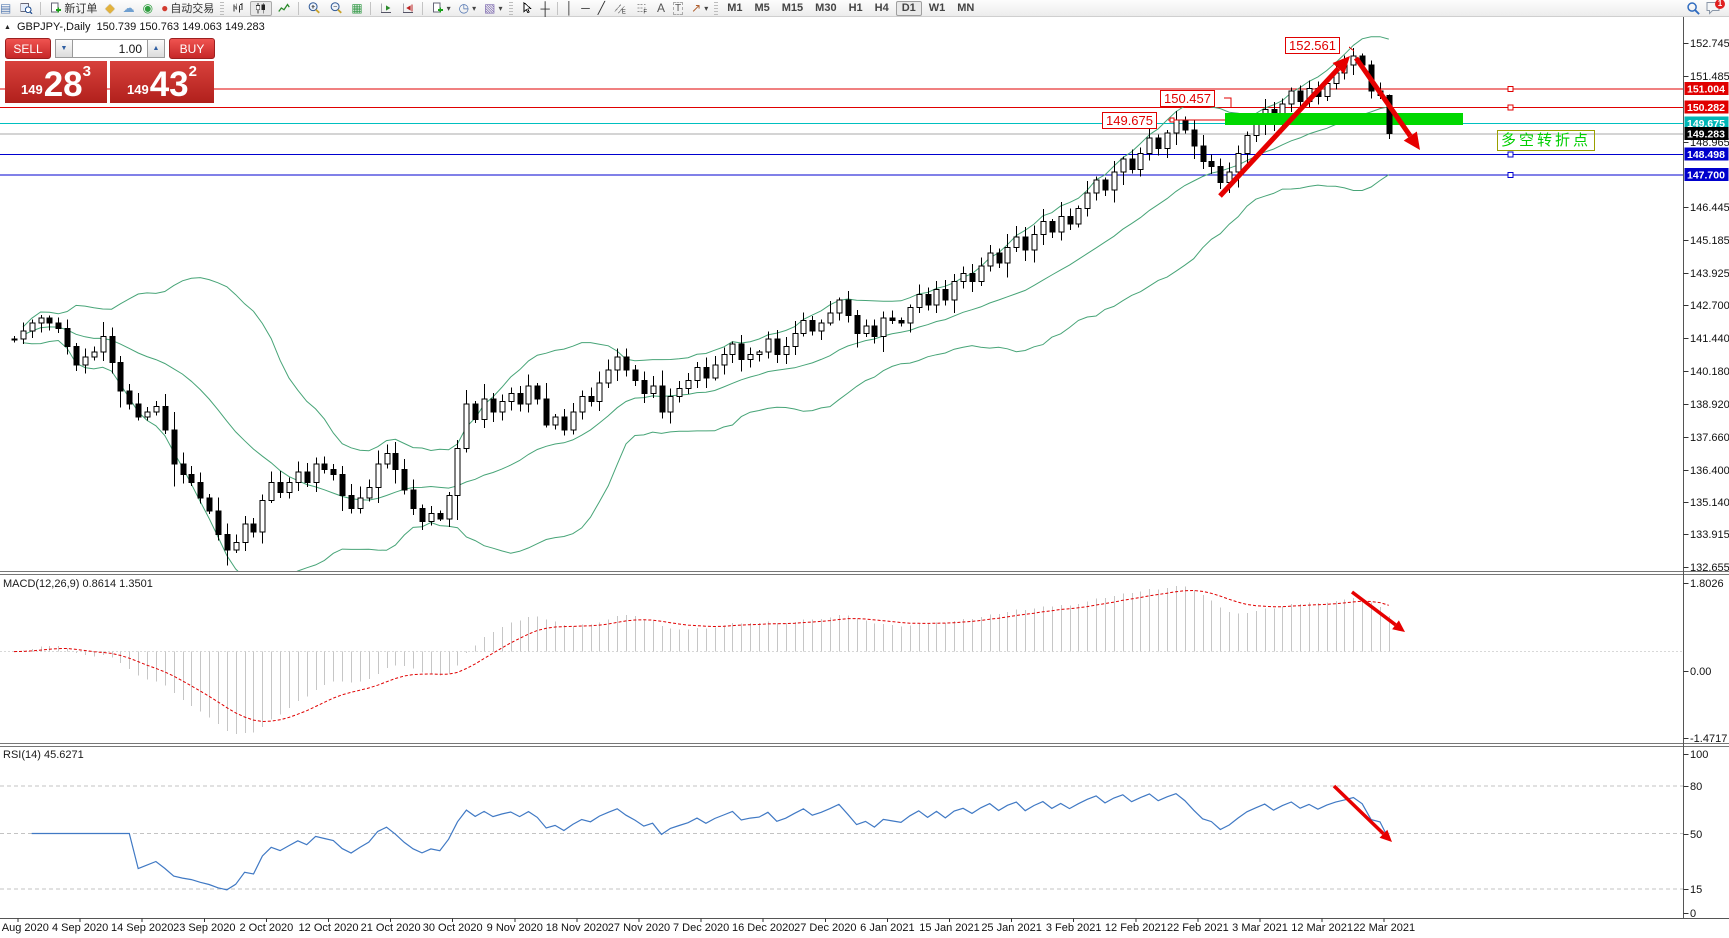 This screenshot has width=1729, height=938. I want to click on crosshair-tool-button: ┼, so click(545, 8).